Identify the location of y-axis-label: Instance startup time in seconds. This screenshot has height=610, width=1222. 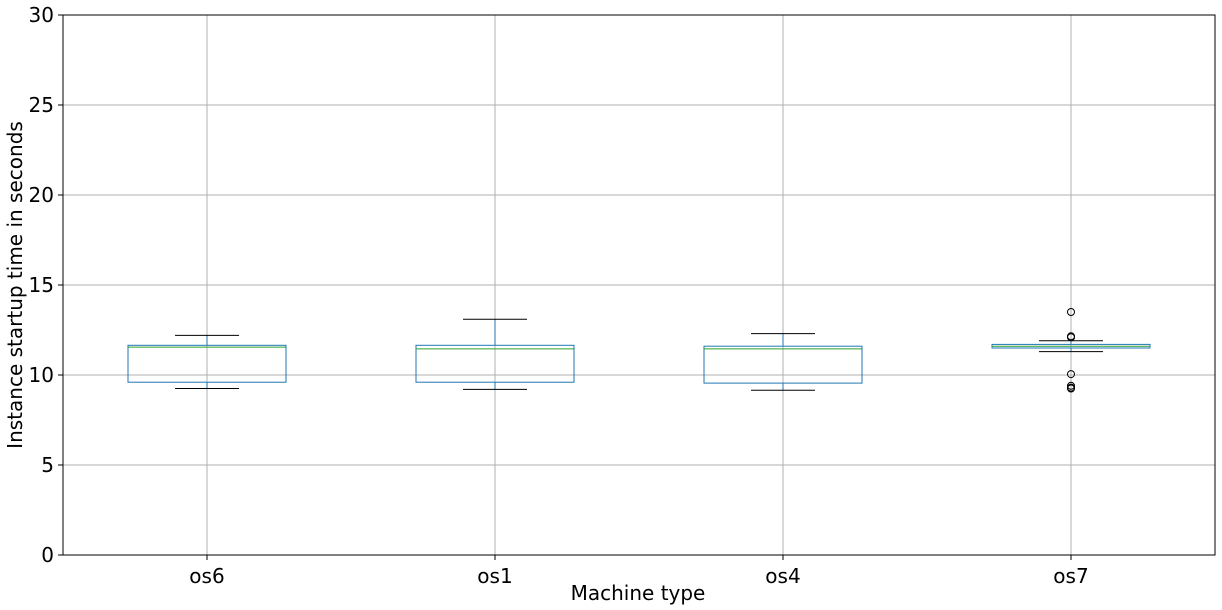
(15, 285).